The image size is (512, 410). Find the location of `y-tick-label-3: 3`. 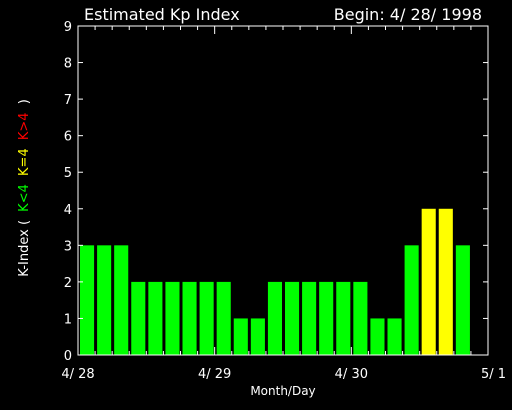

y-tick-label-3: 3 is located at coordinates (68, 246).